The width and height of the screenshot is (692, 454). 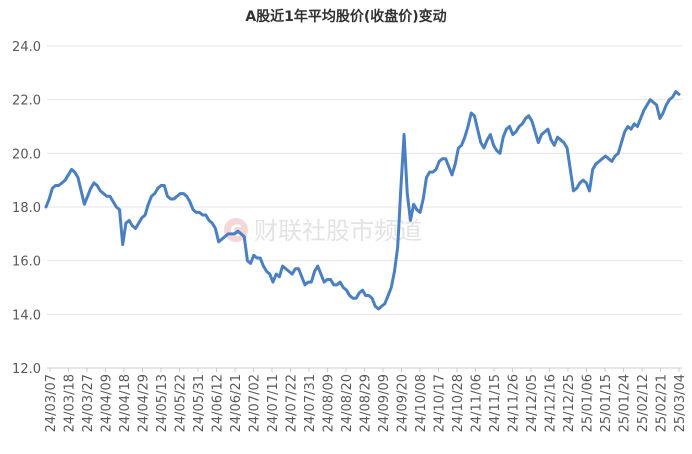 I want to click on x-tick-label: 25/01/24, so click(x=625, y=403).